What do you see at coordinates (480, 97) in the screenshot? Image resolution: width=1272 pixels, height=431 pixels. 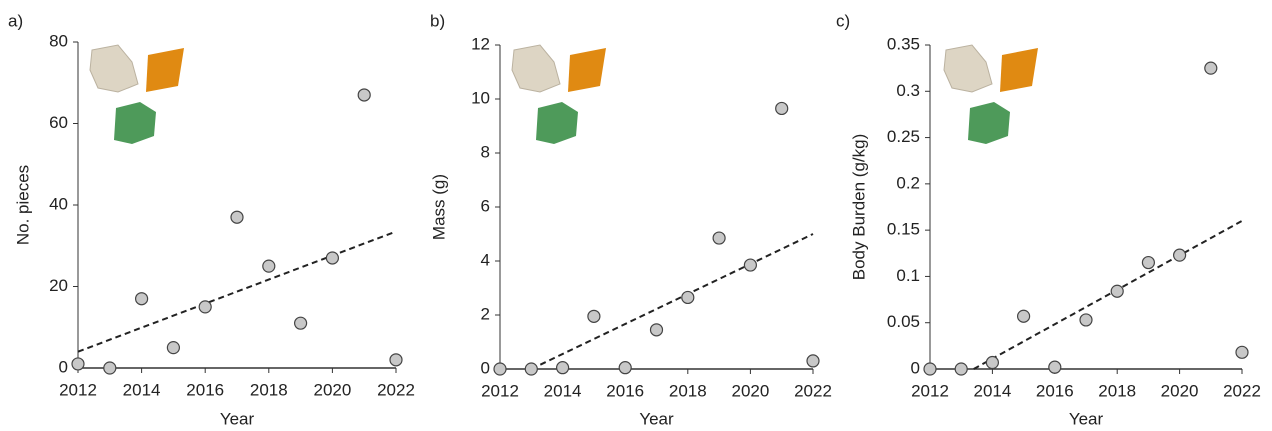 I see `y-tick-label: 10` at bounding box center [480, 97].